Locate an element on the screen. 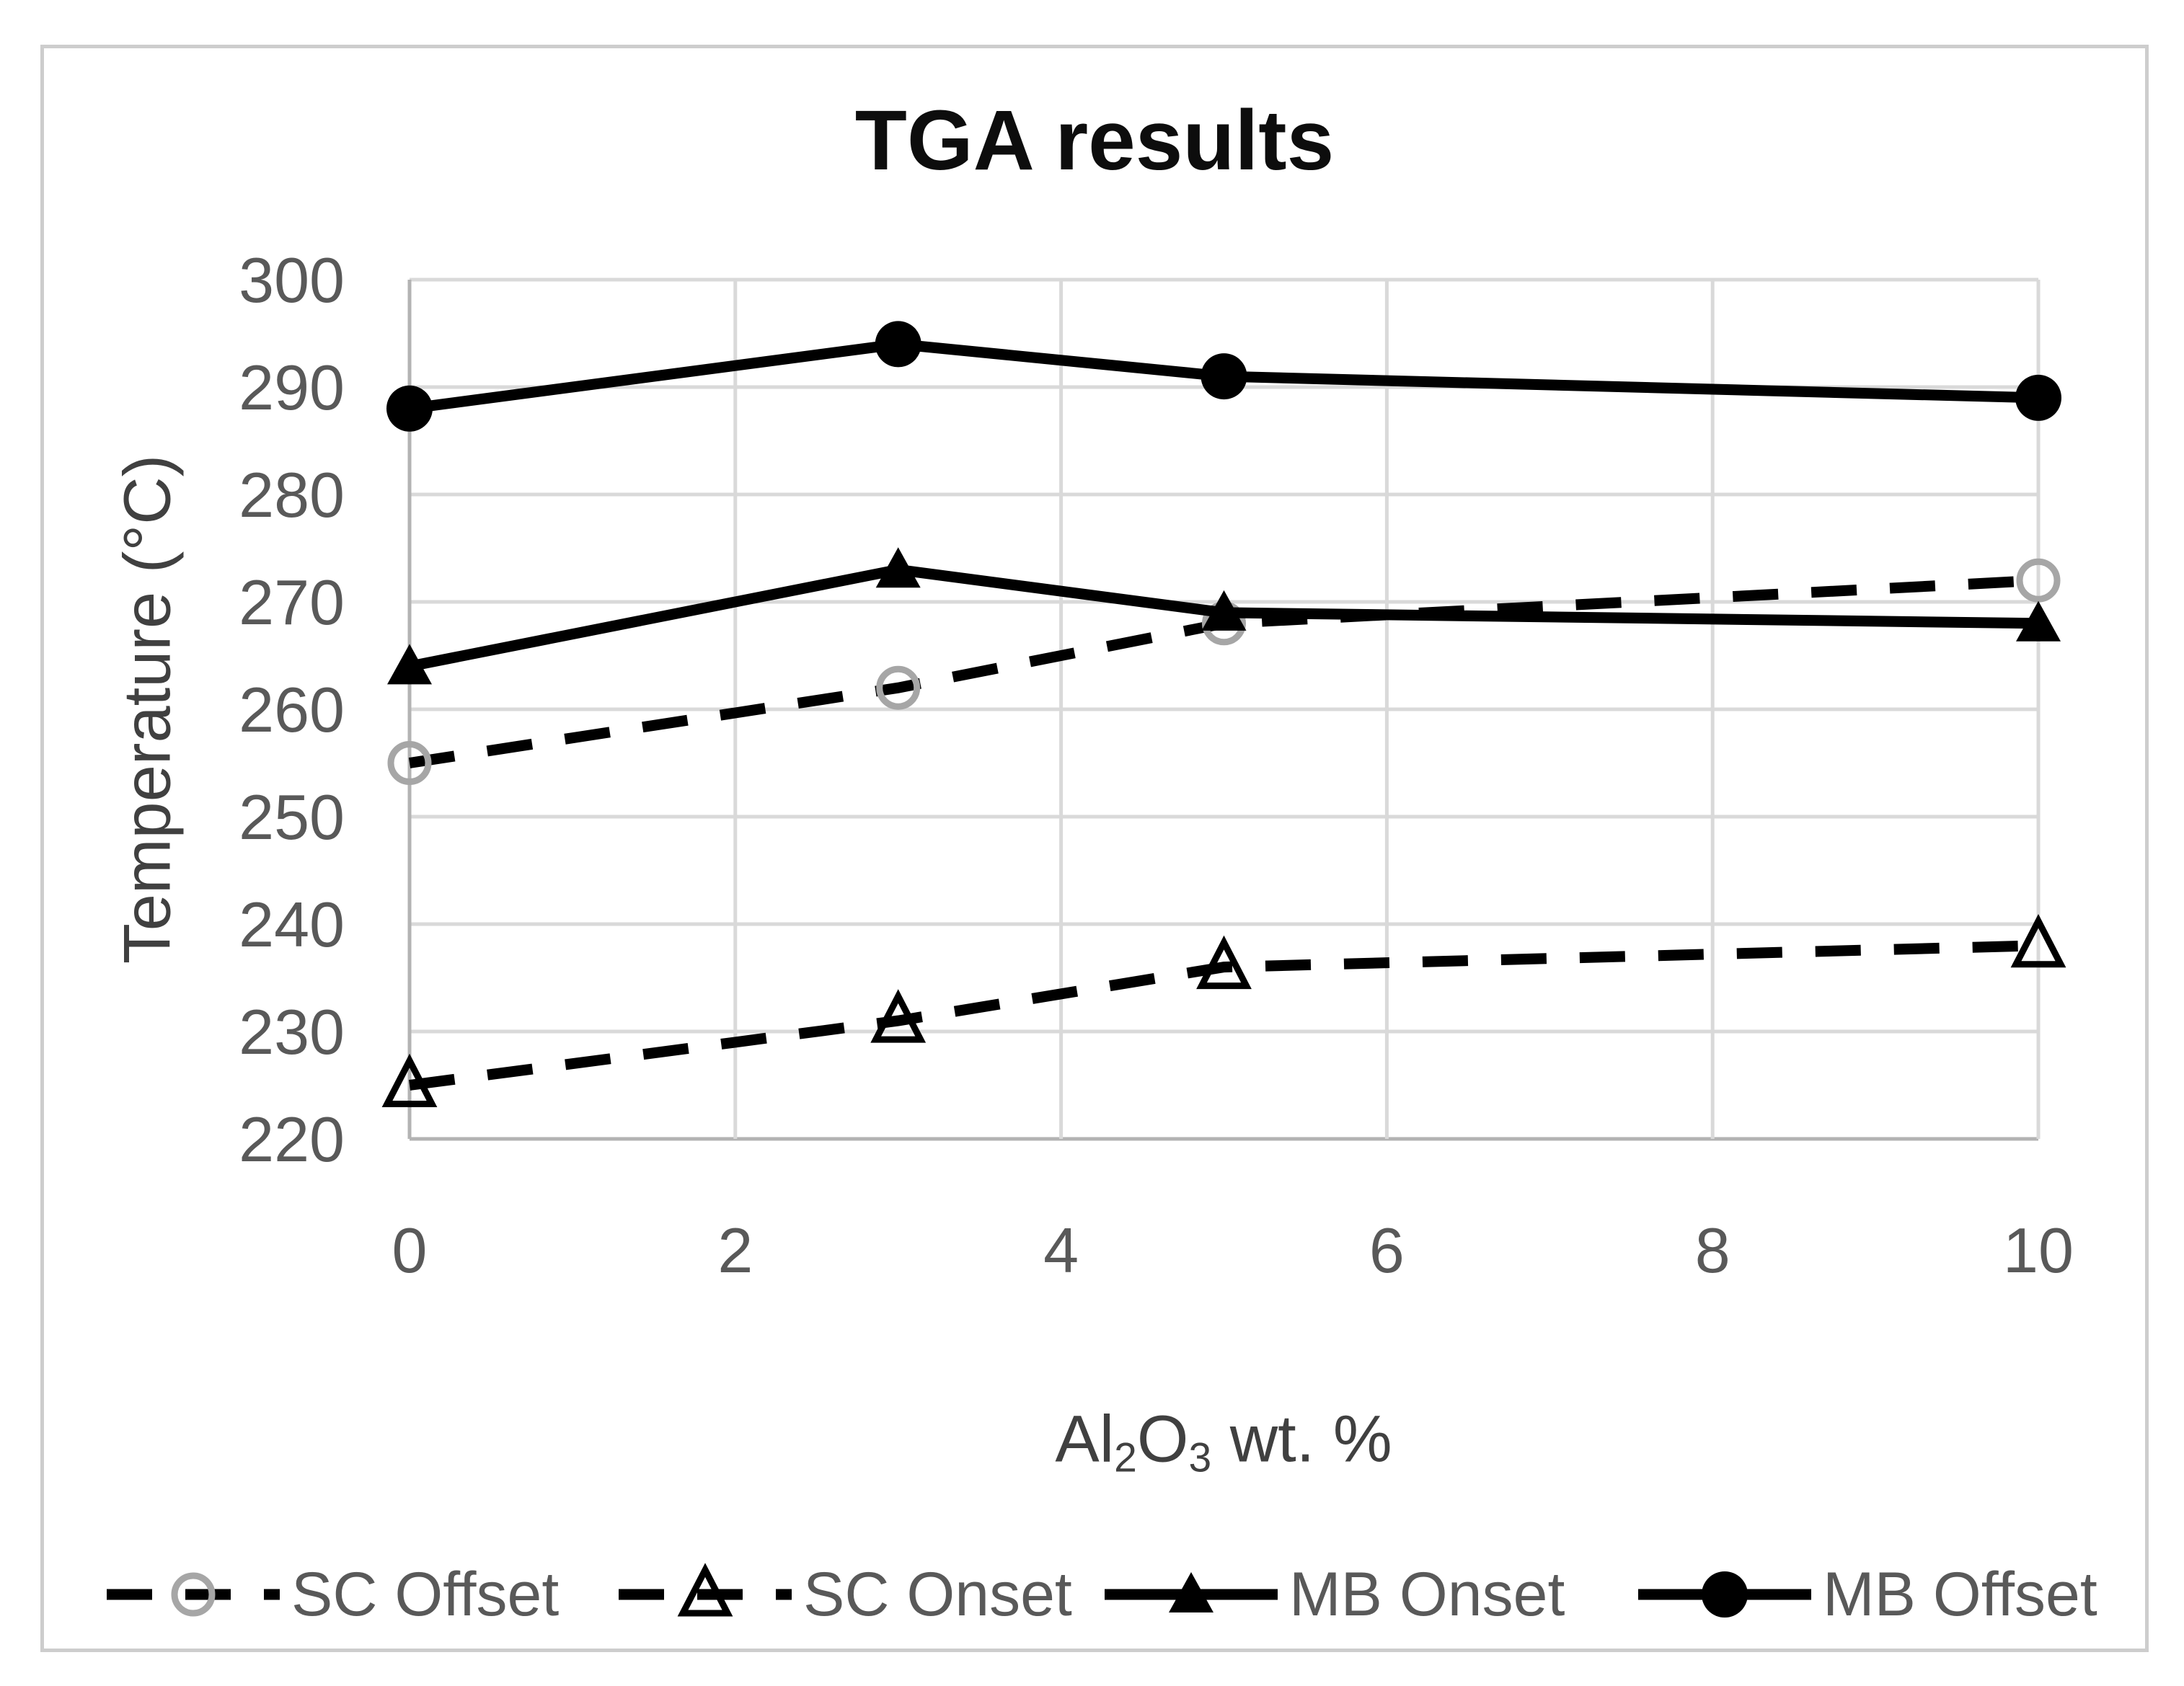 The image size is (2184, 1686). series-line-mb-onset is located at coordinates (1223, 618).